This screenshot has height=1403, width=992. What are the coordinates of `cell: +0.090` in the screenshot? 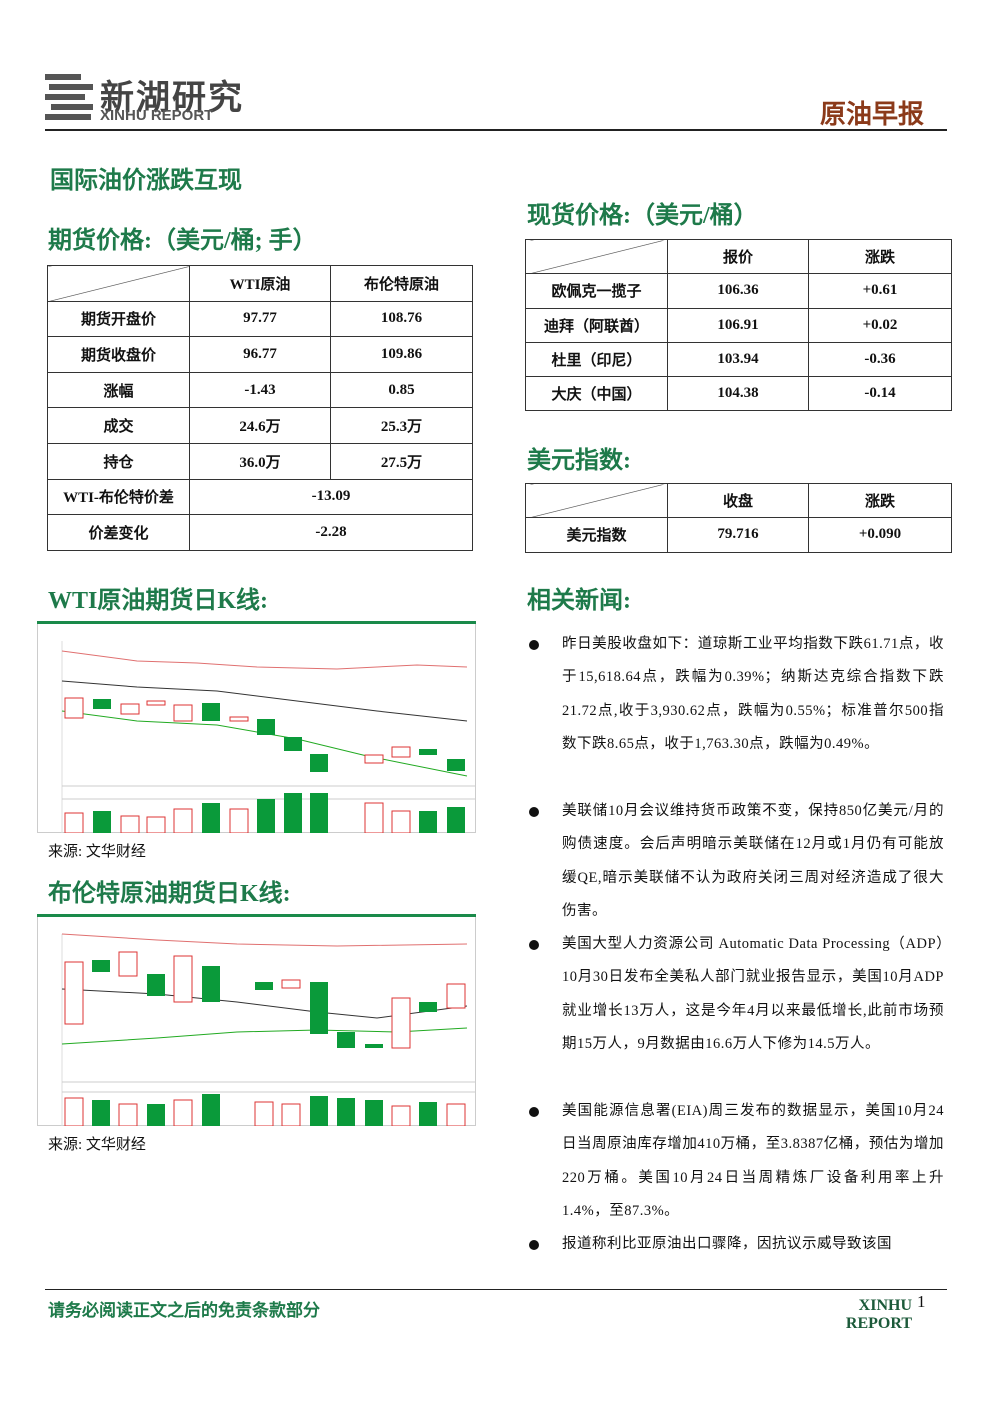 It's located at (880, 535).